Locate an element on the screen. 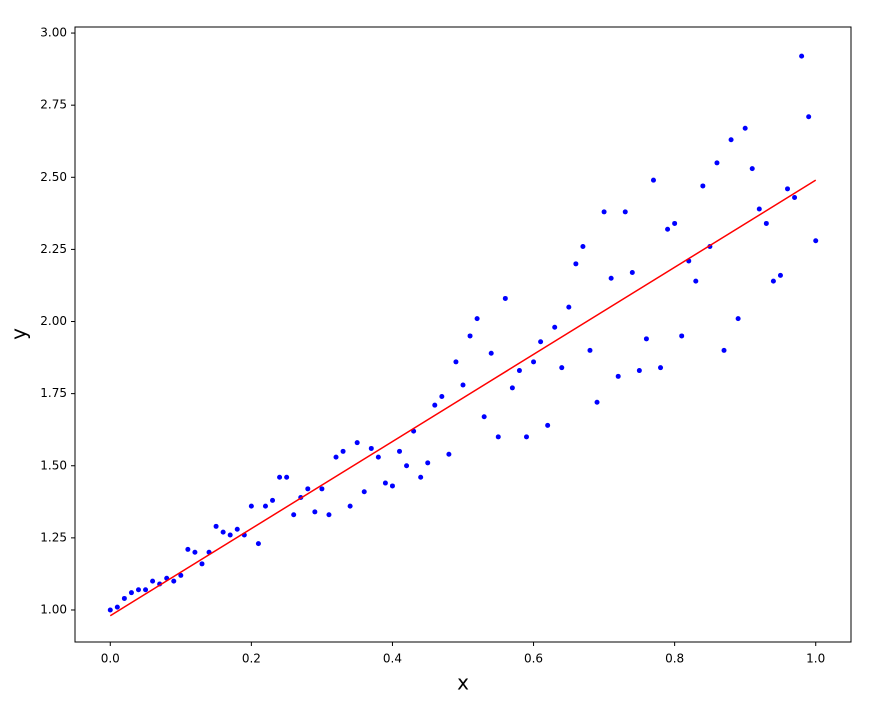 Image resolution: width=876 pixels, height=708 pixels. x-tick-label: 0.8 is located at coordinates (674, 659).